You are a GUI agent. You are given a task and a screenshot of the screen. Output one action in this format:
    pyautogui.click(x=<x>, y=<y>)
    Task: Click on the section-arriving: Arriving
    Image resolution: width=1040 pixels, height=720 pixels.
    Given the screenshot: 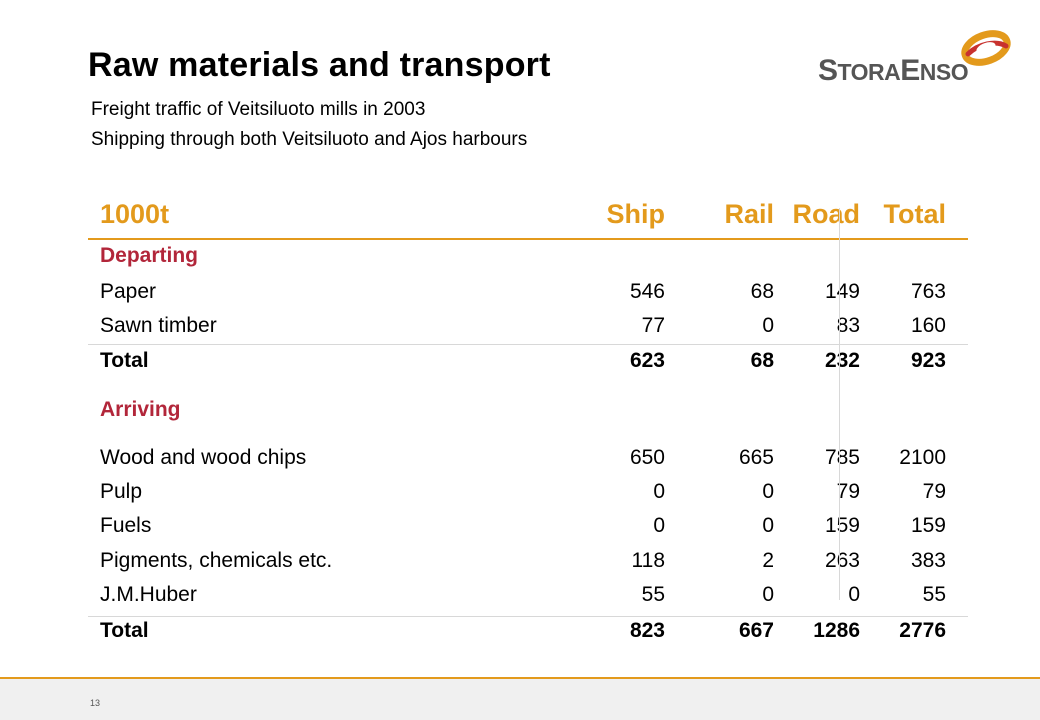 What is the action you would take?
    pyautogui.click(x=528, y=413)
    